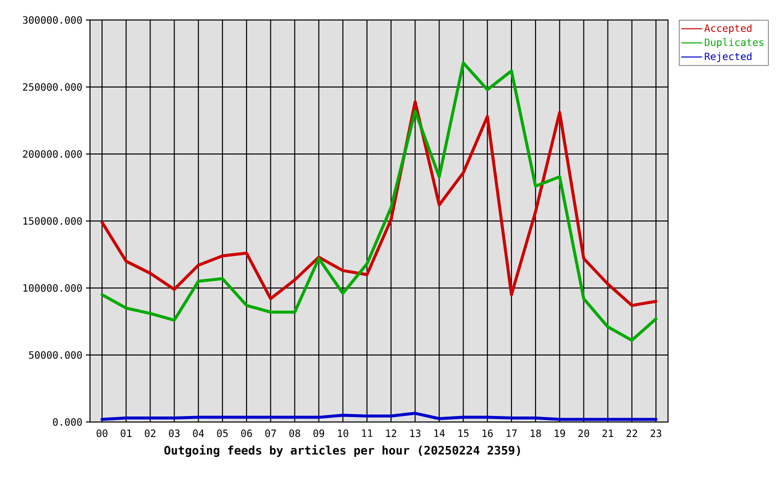 This screenshot has width=780, height=480. Describe the element at coordinates (174, 434) in the screenshot. I see `x-tick-label: 03` at that location.